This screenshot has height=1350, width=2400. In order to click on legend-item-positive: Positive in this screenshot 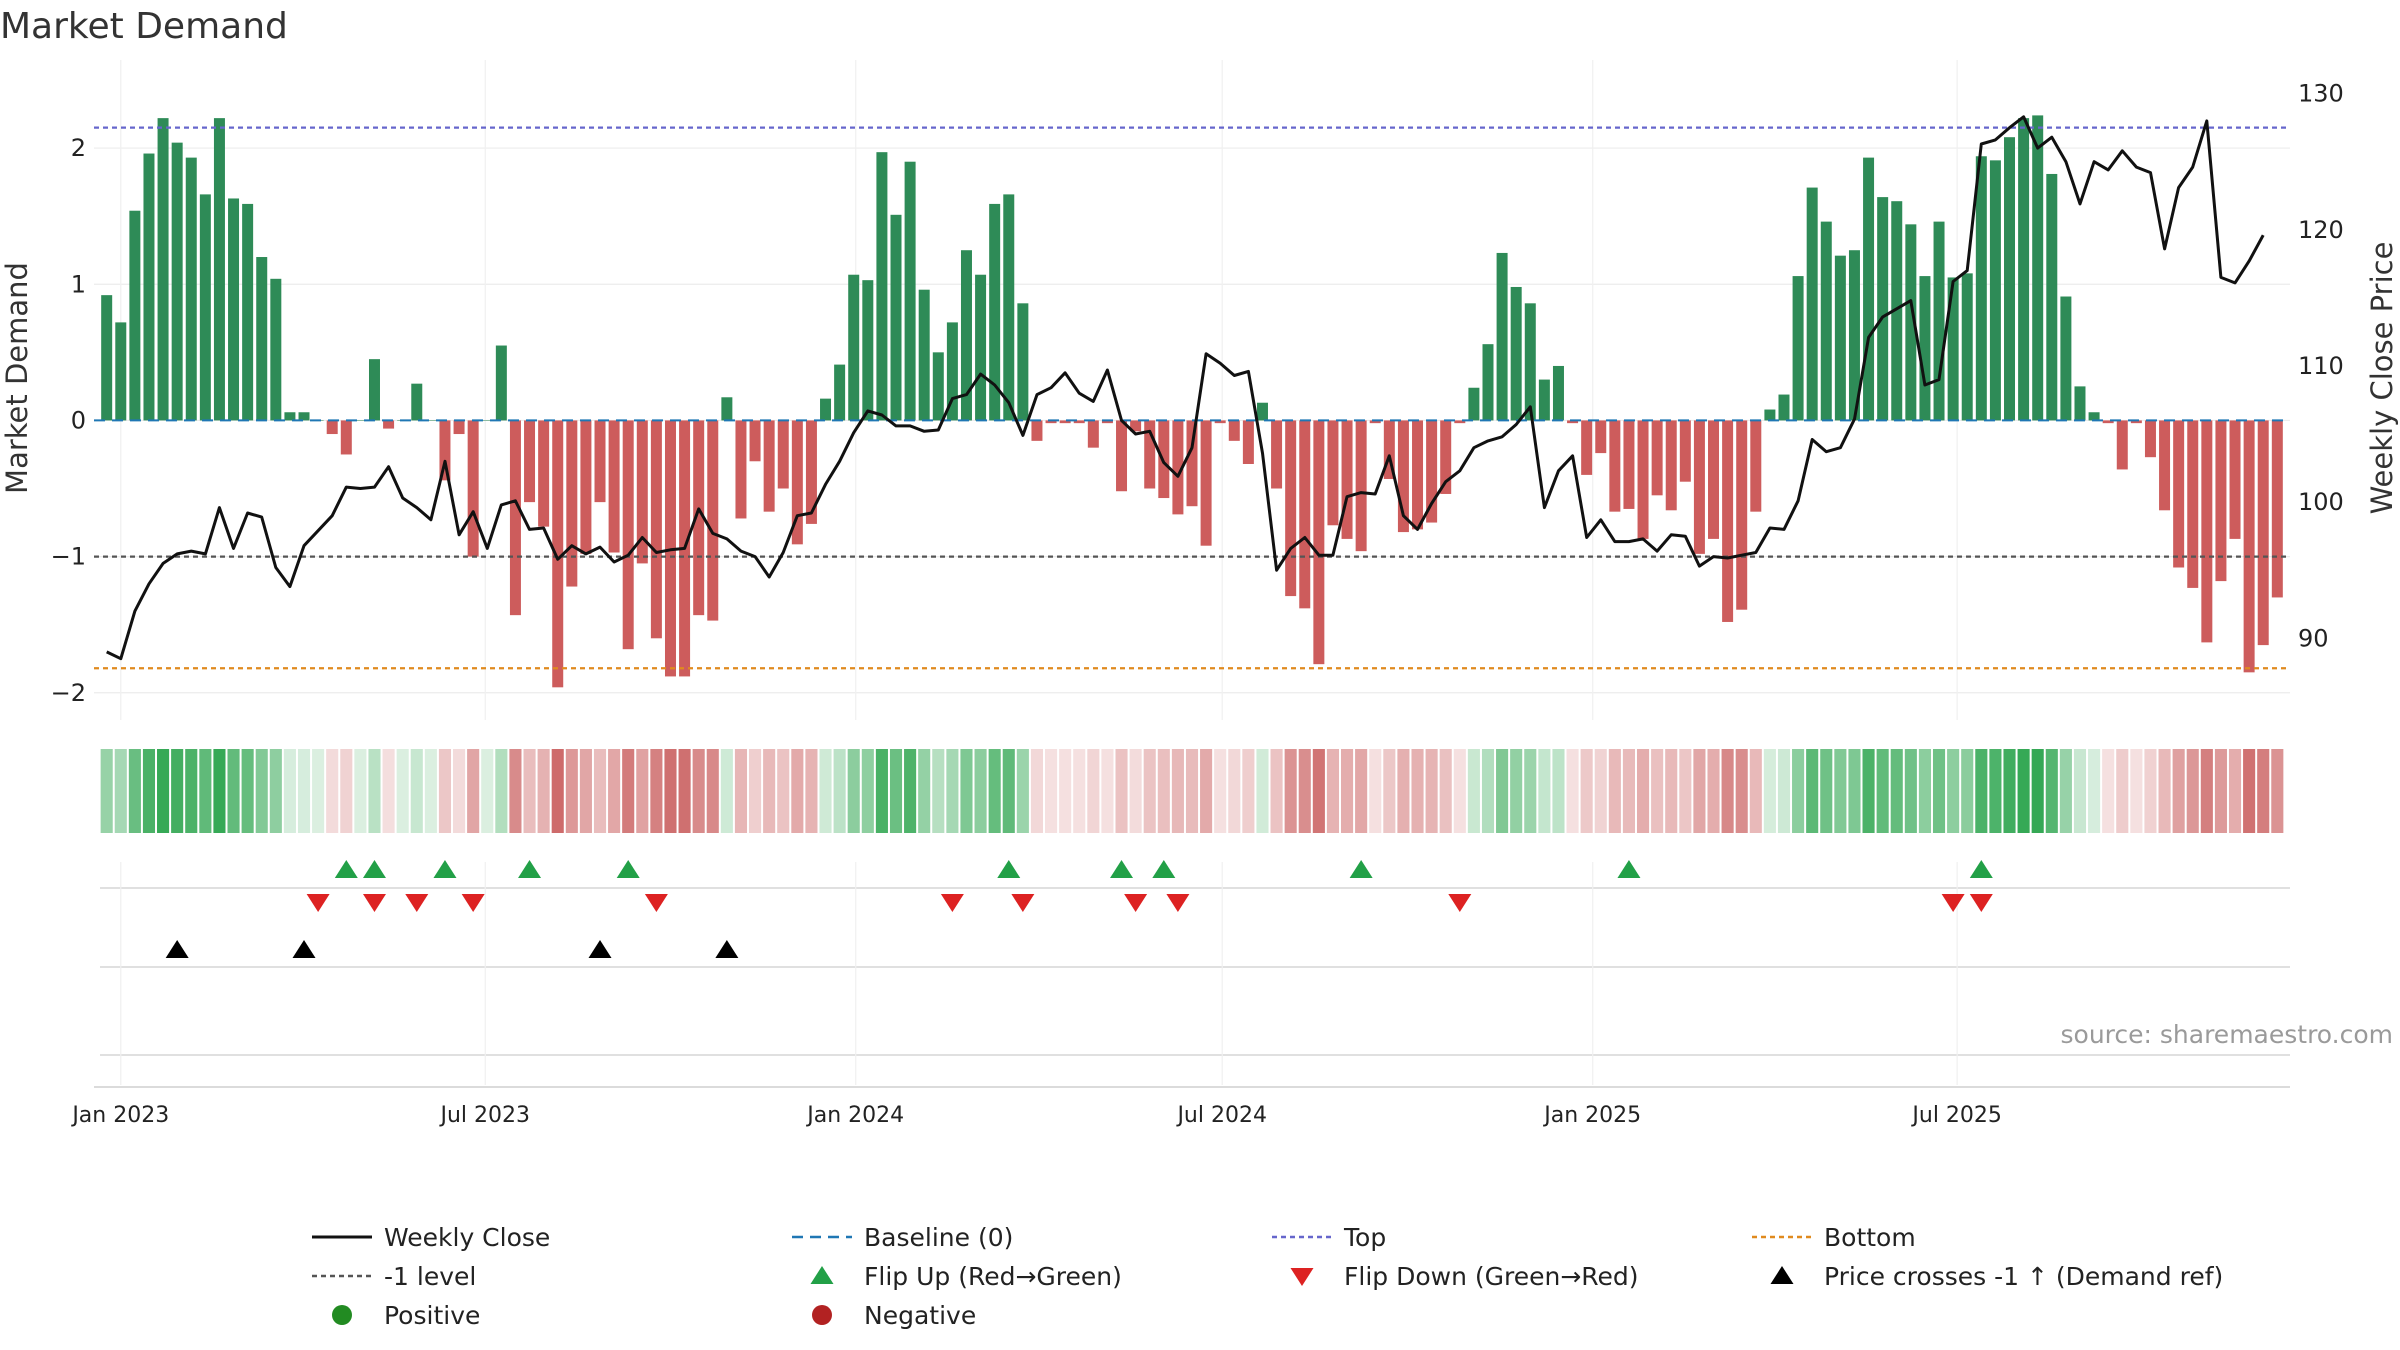, I will do `click(406, 1315)`.